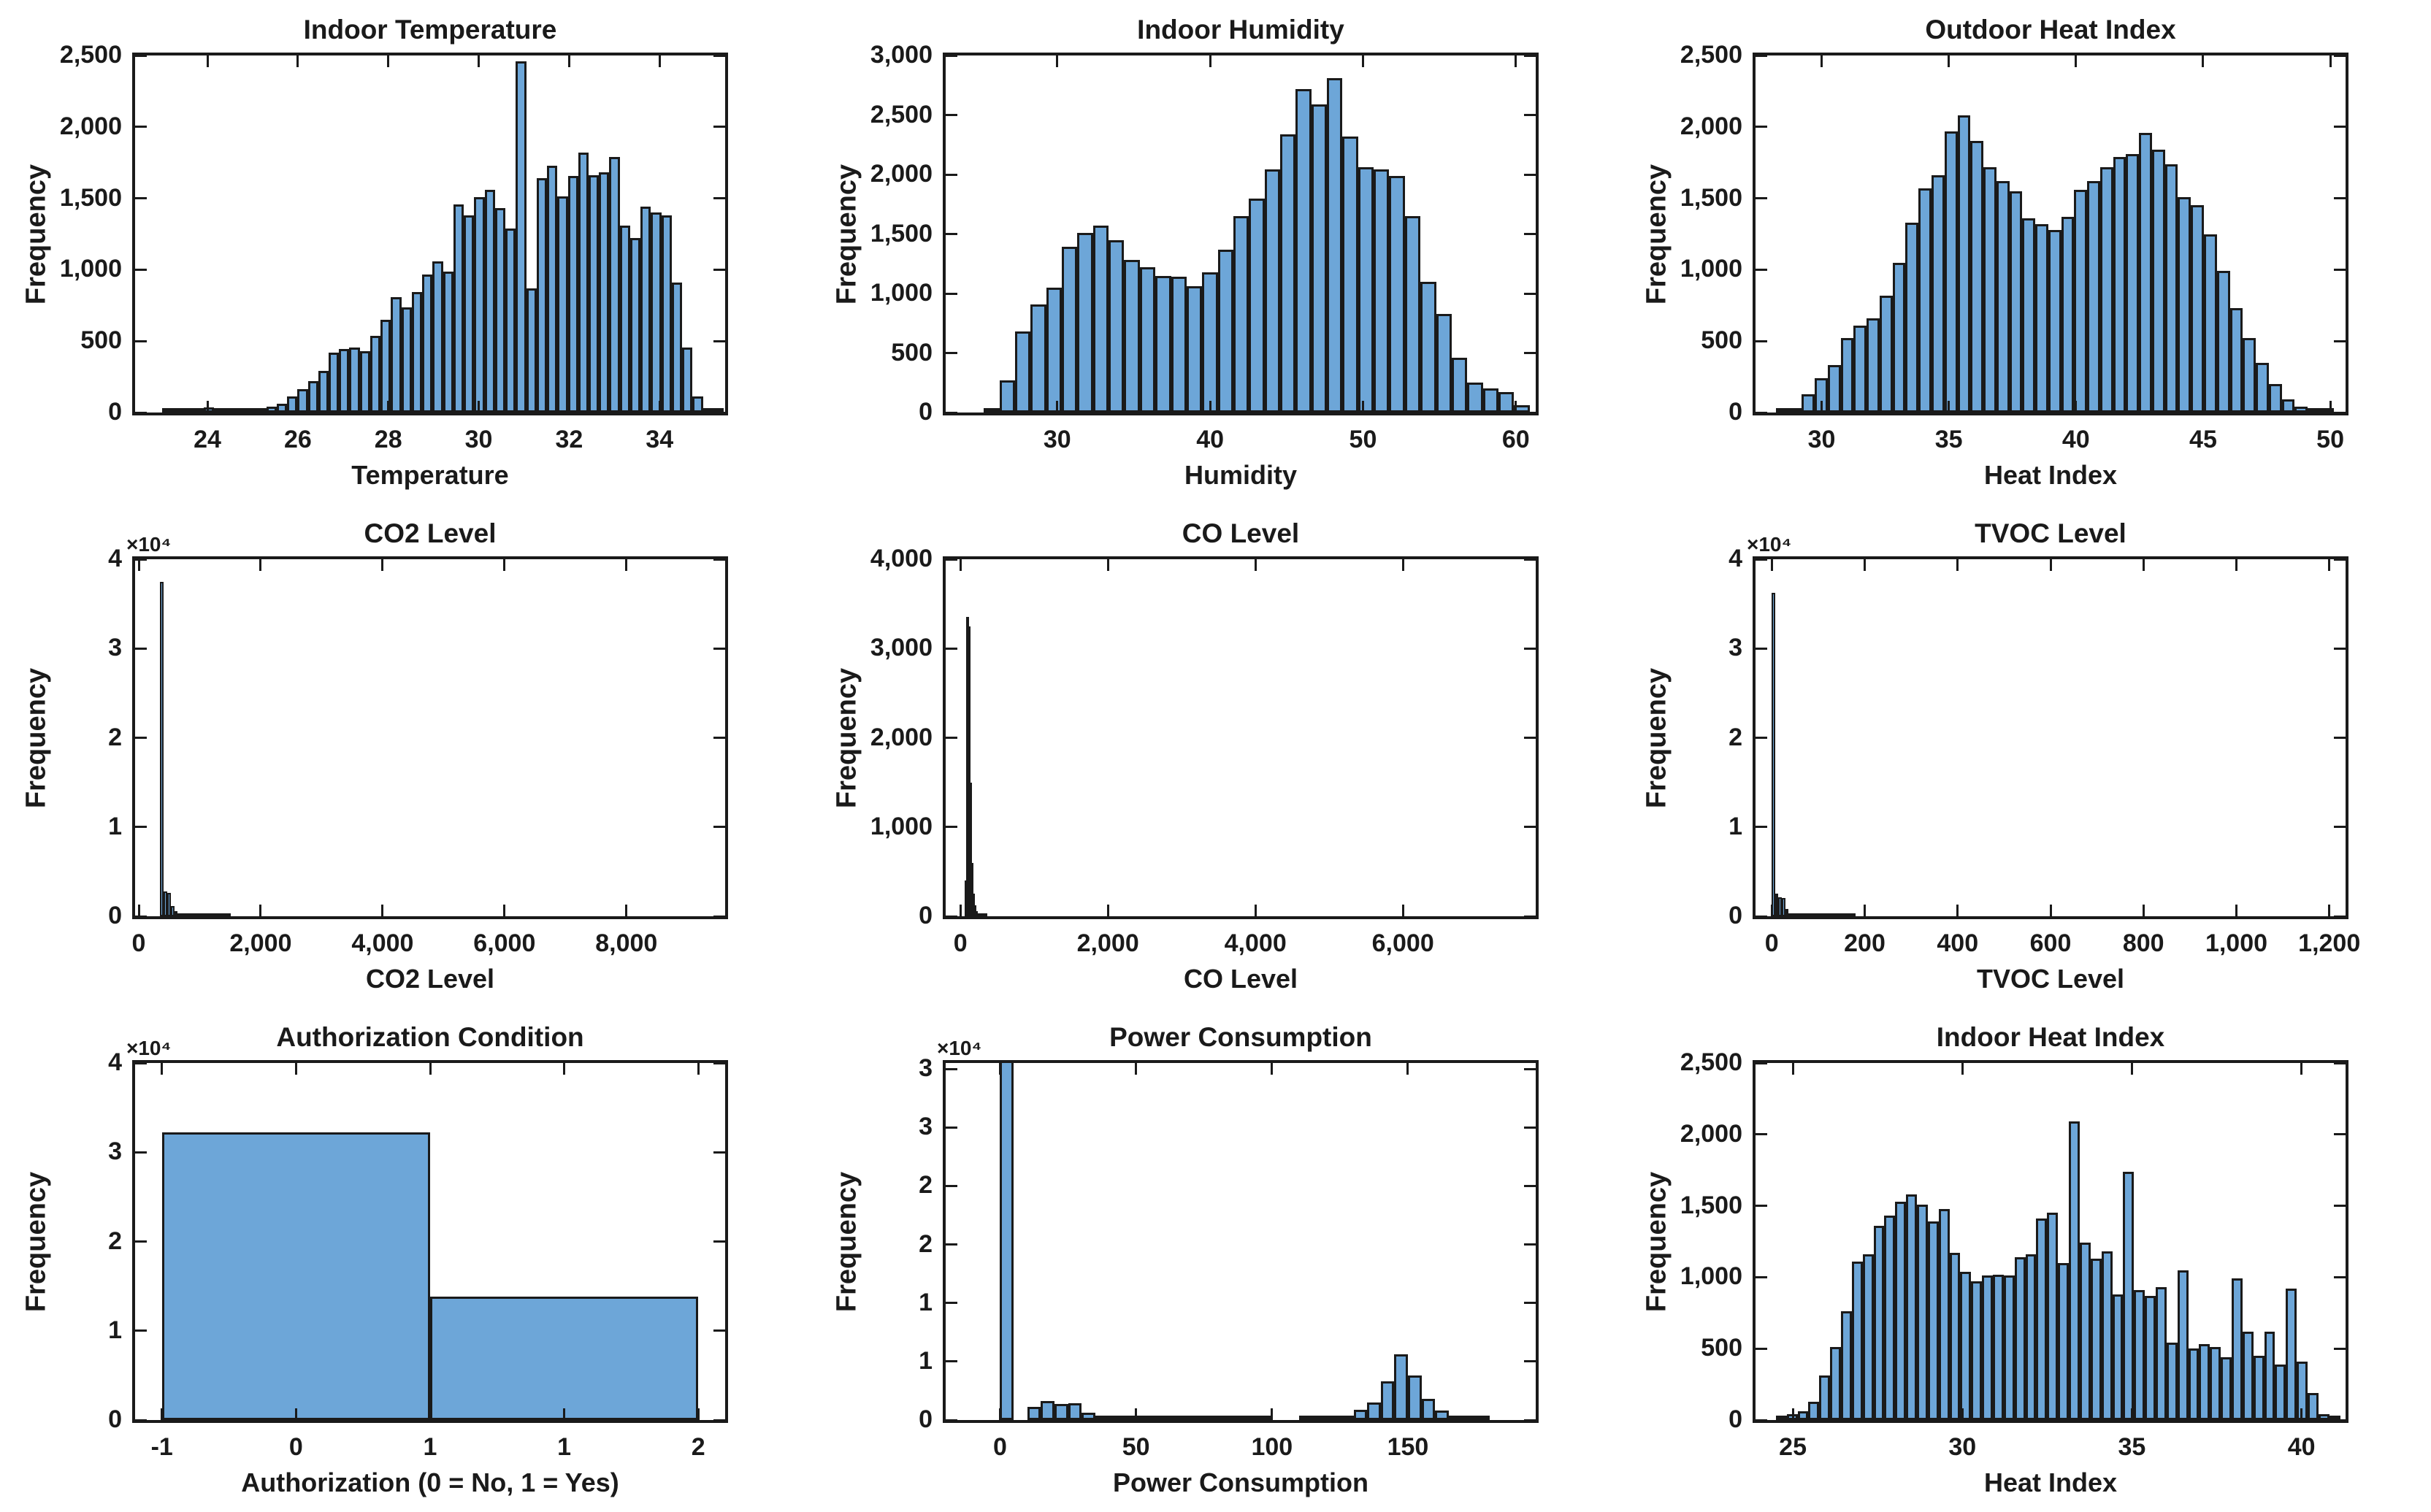  What do you see at coordinates (2075, 439) in the screenshot?
I see `x-tick-label: 40` at bounding box center [2075, 439].